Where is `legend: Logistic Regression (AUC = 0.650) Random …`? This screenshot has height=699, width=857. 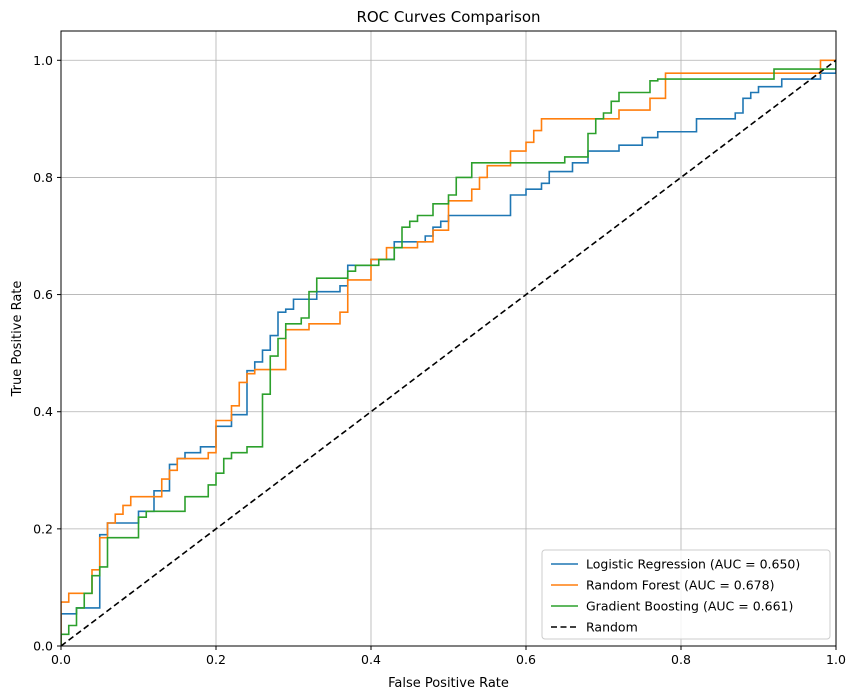 legend: Logistic Regression (AUC = 0.650) Random … is located at coordinates (686, 594).